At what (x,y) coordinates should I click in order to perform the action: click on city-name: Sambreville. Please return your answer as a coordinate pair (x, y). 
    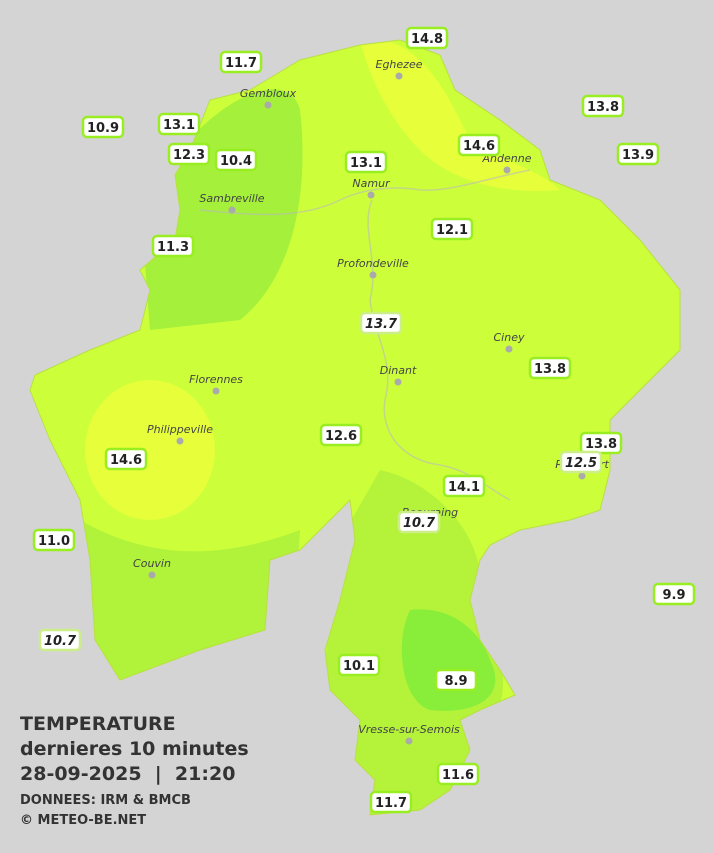
    Looking at the image, I should click on (231, 198).